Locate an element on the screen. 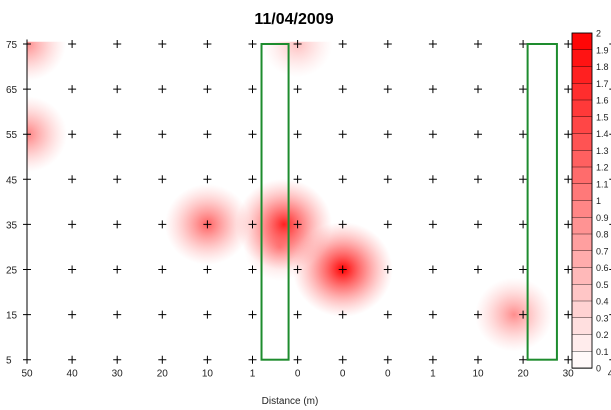  colorbar-tick-label: 0.3 is located at coordinates (602, 318).